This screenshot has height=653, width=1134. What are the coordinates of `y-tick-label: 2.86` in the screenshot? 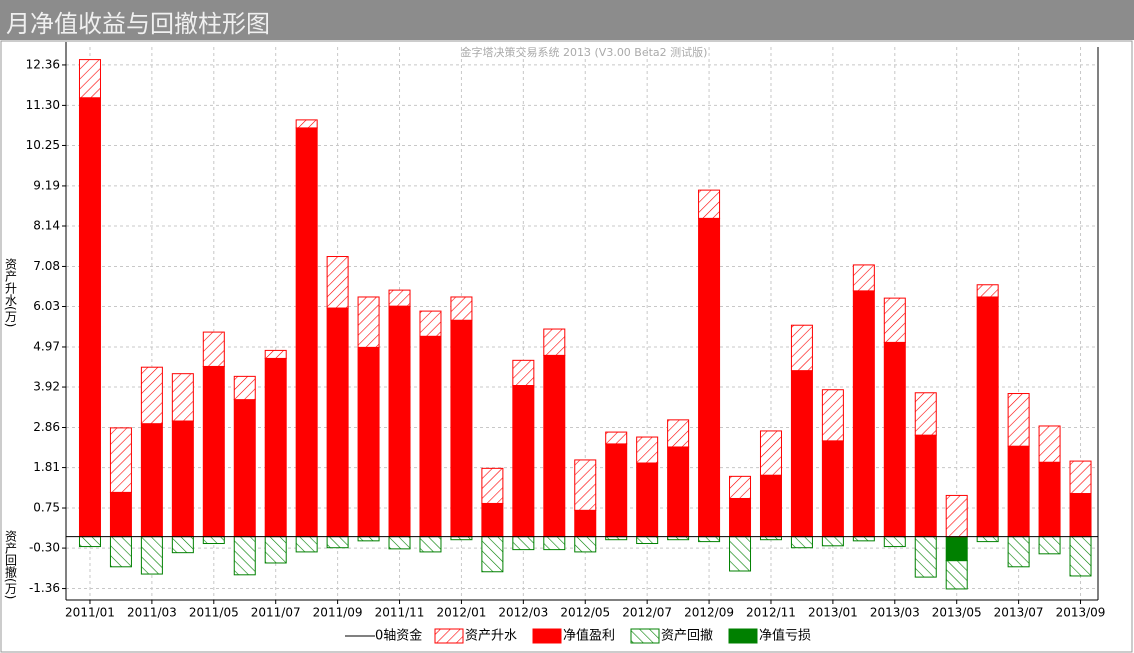 It's located at (46, 427).